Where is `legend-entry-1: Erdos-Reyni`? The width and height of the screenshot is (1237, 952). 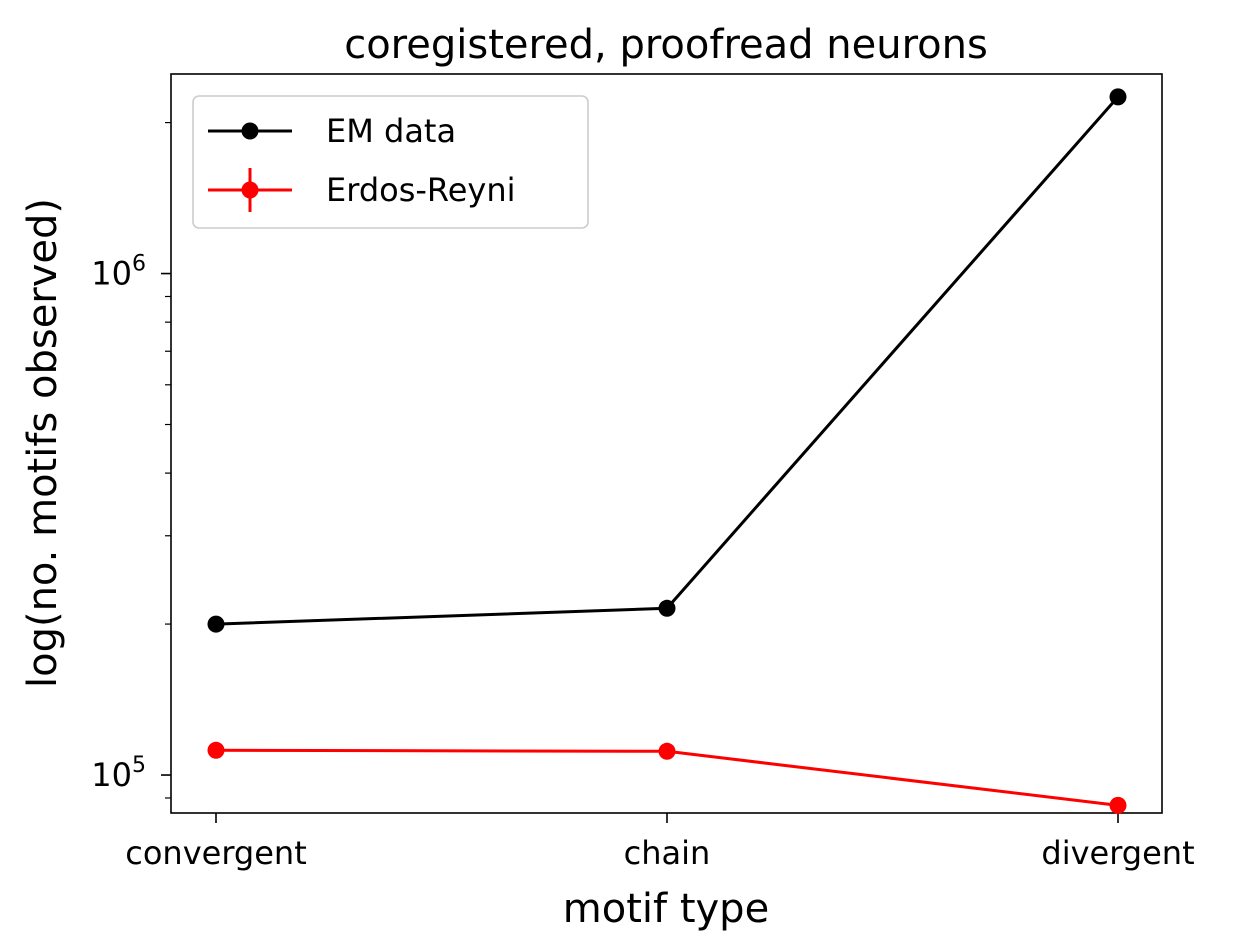
legend-entry-1: Erdos-Reyni is located at coordinates (362, 190).